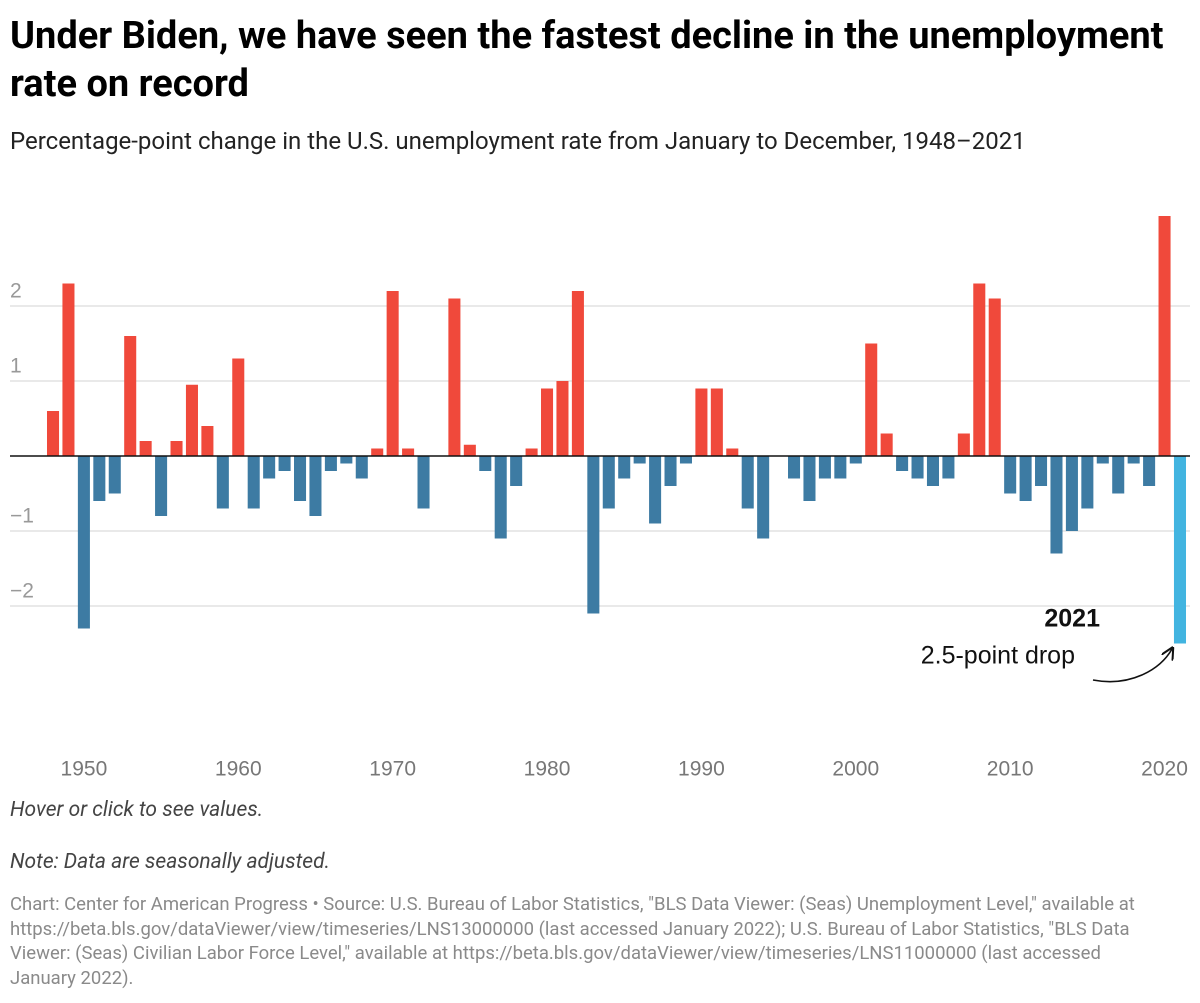  What do you see at coordinates (1132, 666) in the screenshot?
I see `annotation-arrow` at bounding box center [1132, 666].